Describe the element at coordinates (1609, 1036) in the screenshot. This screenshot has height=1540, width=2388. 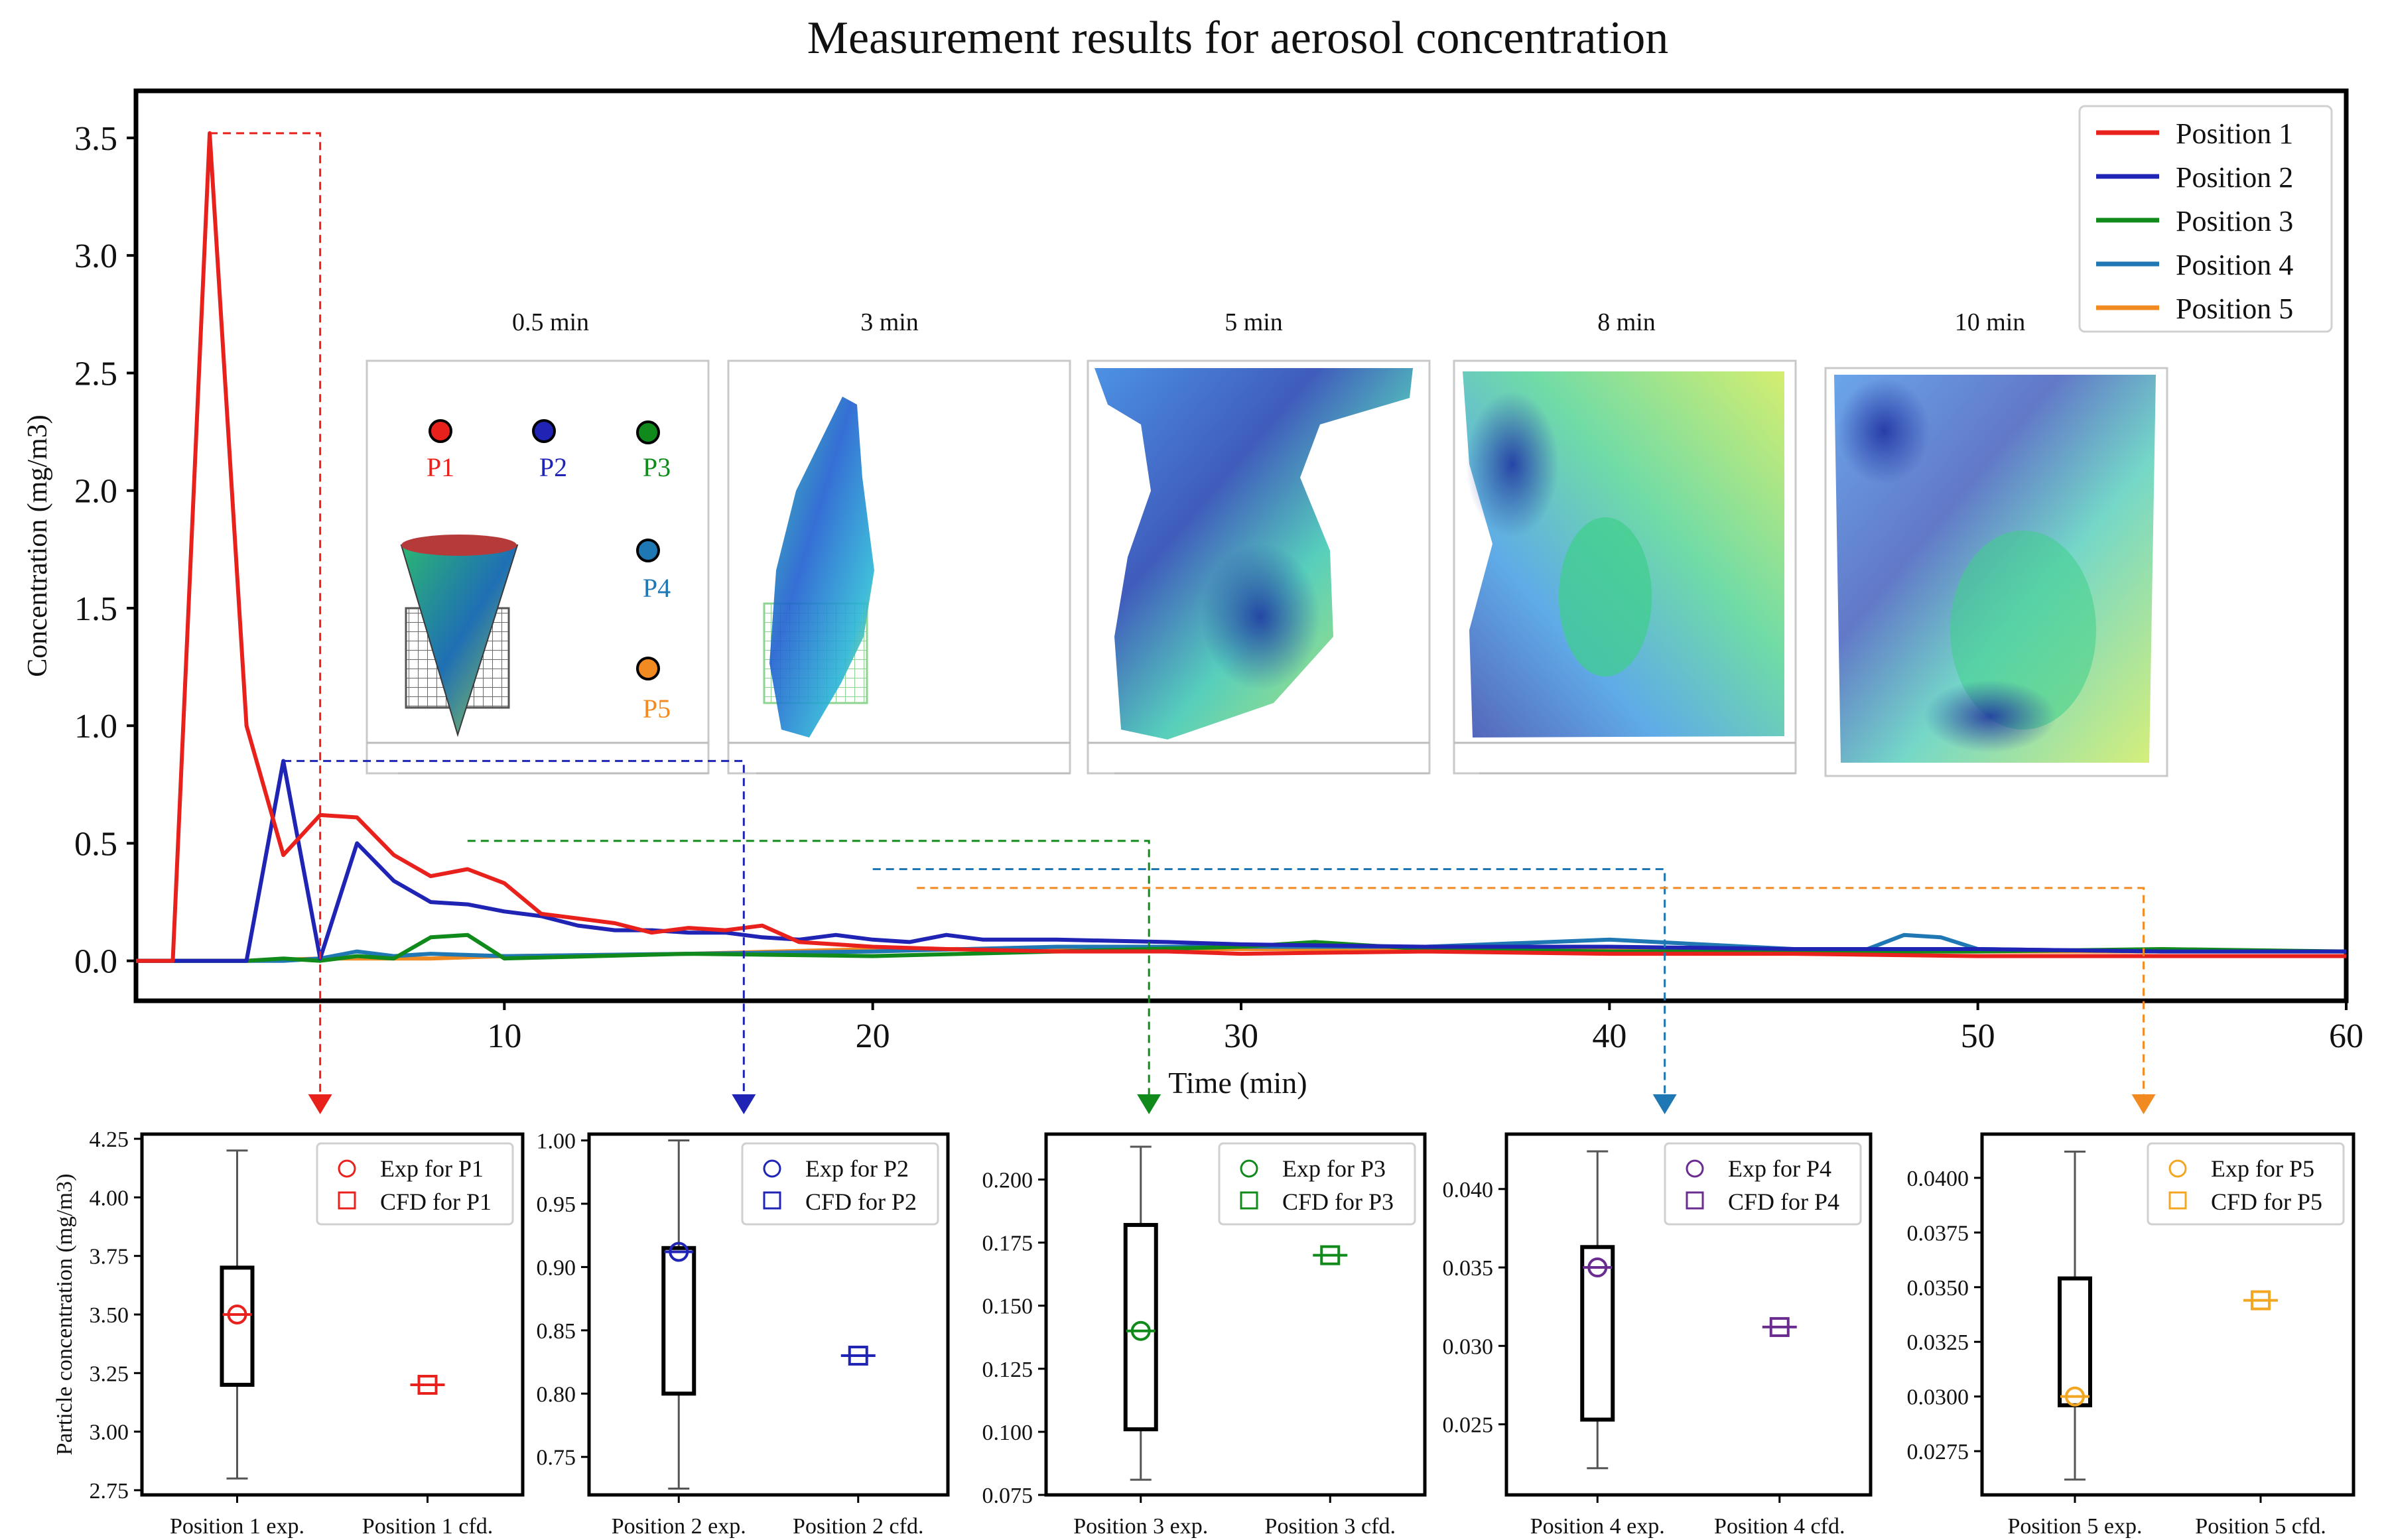
I see `x-tick-label: 40` at that location.